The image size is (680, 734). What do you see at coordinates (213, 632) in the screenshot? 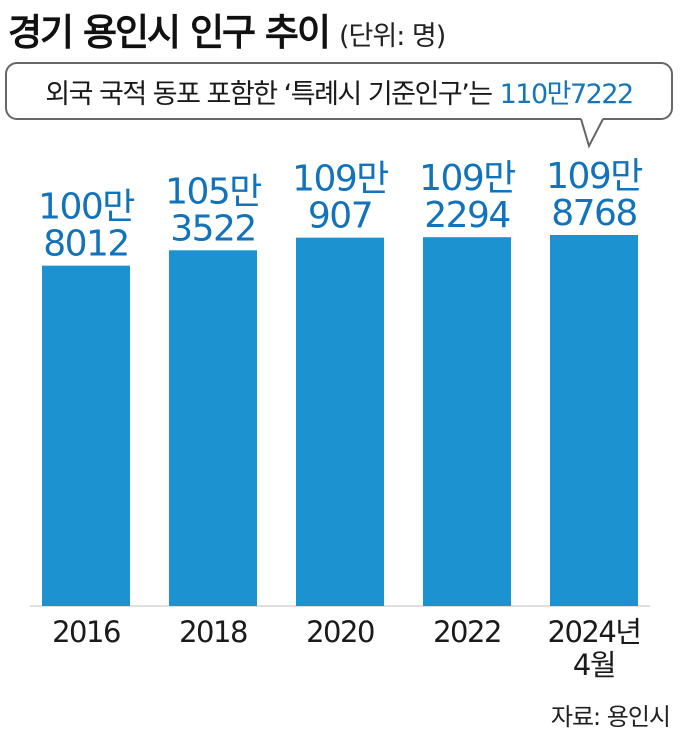
I see `x-tick-label: 2018` at bounding box center [213, 632].